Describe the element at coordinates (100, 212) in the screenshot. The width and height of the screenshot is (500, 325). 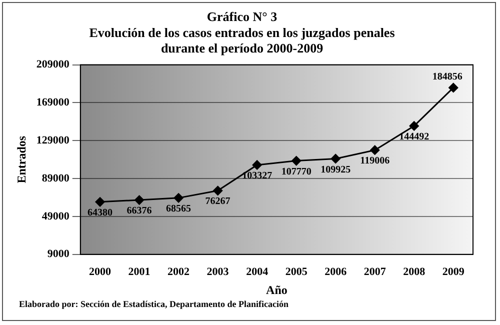
I see `data-label: 64380` at that location.